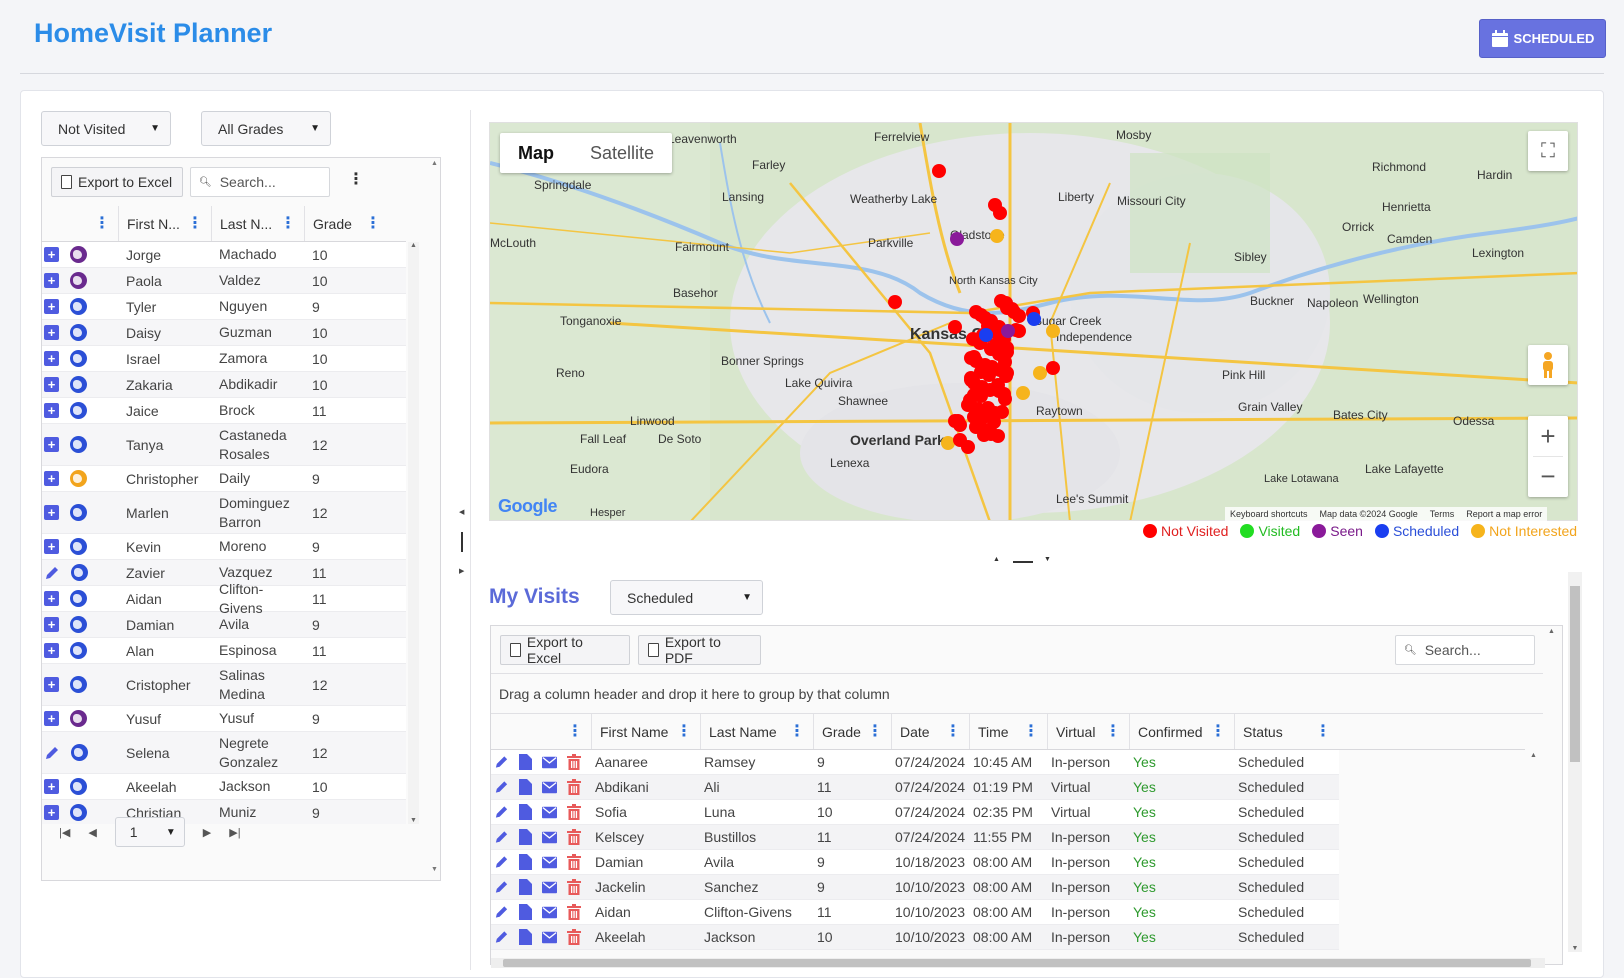  Describe the element at coordinates (1548, 151) in the screenshot. I see `fullscreen-icon: ⛶` at that location.